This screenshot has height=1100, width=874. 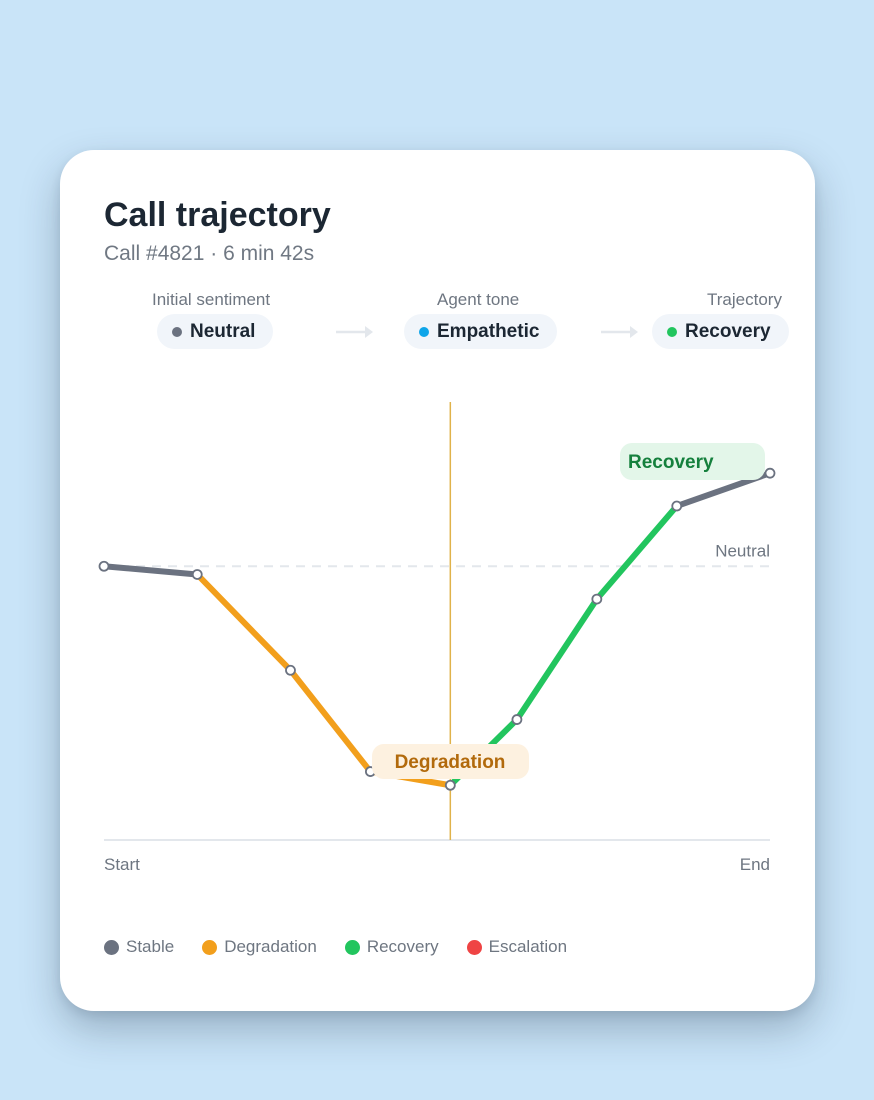 I want to click on stage-label-trajectory: Trajectory, so click(x=744, y=299).